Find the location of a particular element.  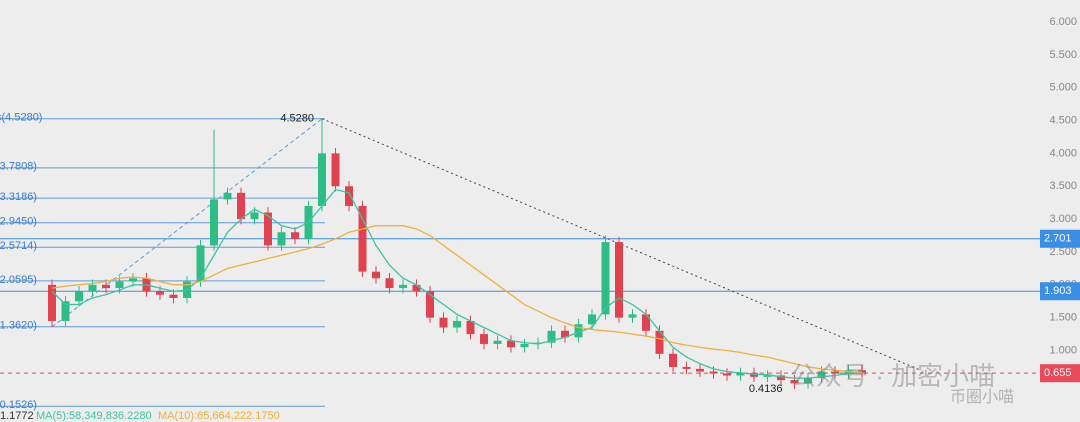

y-tick-label: 4.000 is located at coordinates (1063, 153).